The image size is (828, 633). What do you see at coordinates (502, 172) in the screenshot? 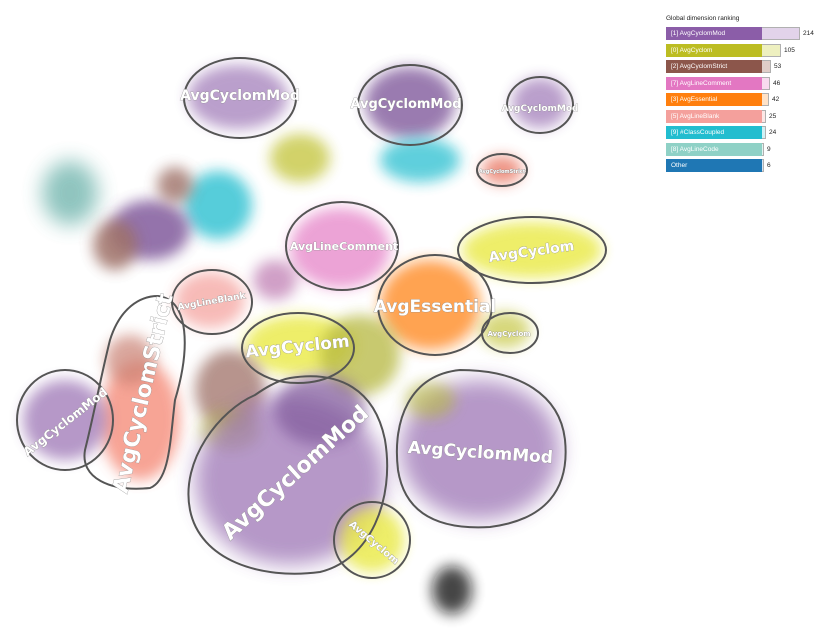
I see `cluster-label: AvgCyclomStrict` at bounding box center [502, 172].